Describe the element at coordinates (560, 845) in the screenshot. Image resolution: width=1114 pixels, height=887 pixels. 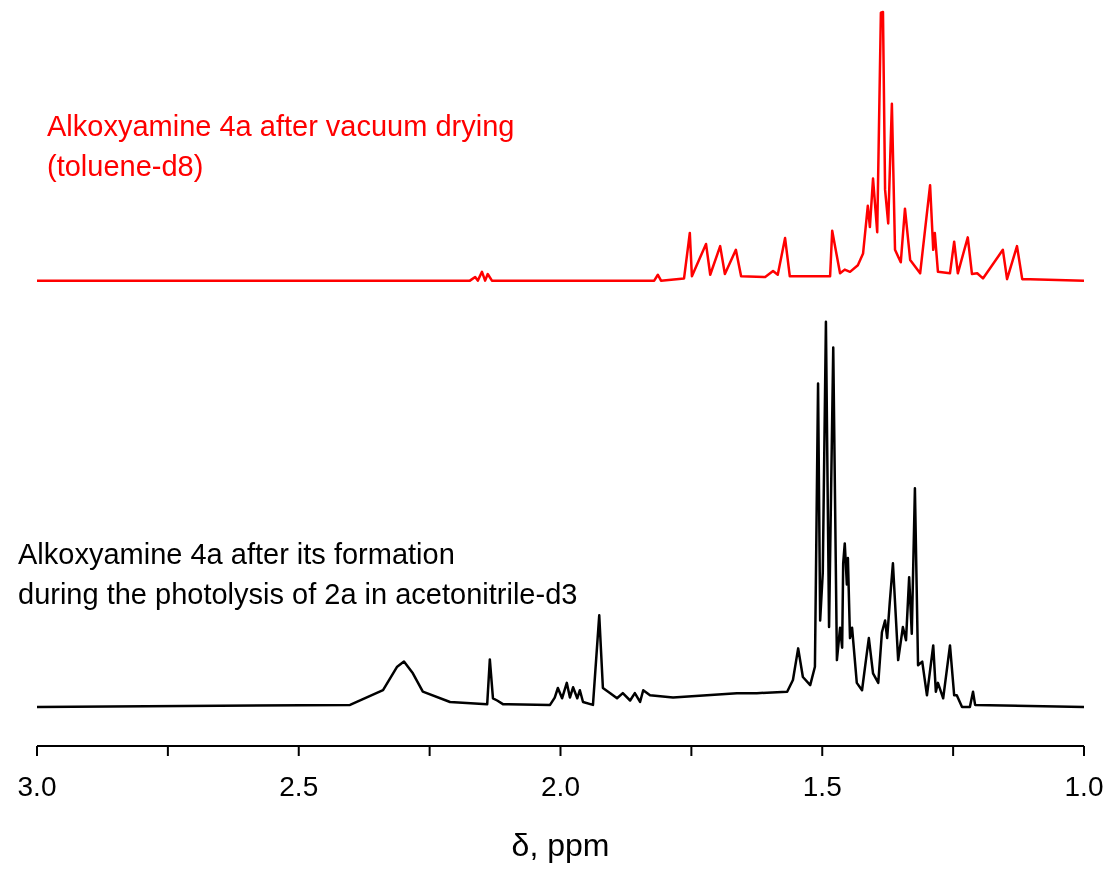
I see `x-axis-title: δ, ppm` at that location.